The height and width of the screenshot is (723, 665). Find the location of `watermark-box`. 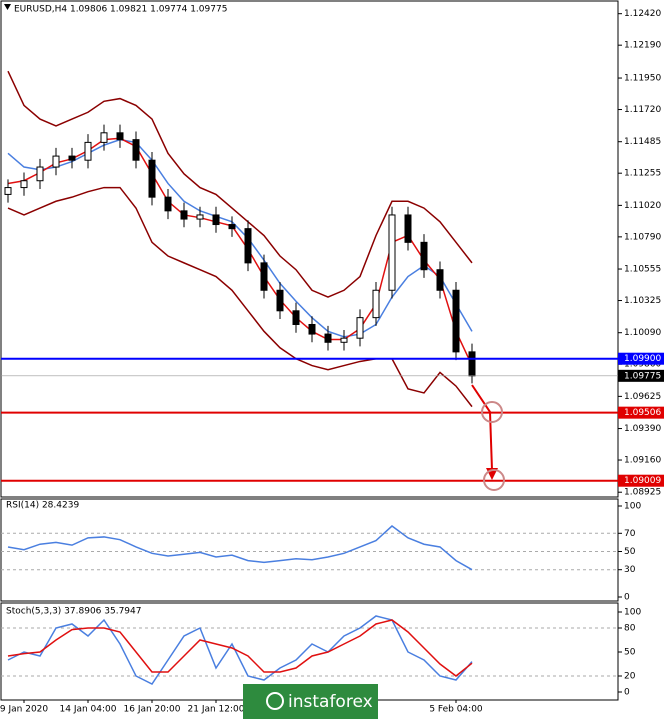

watermark-box is located at coordinates (310, 701).